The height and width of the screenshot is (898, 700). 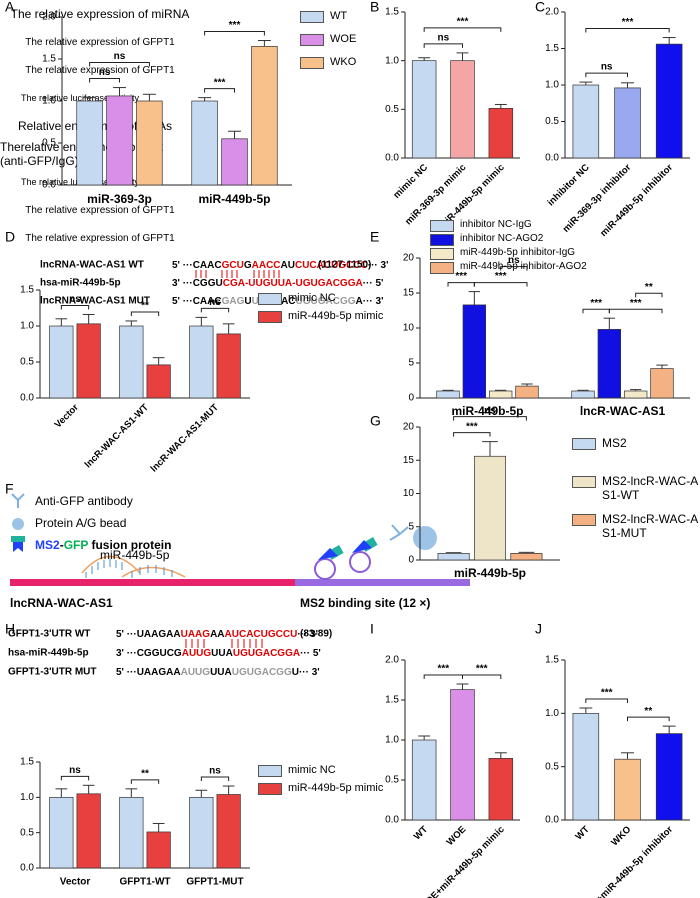 What do you see at coordinates (409, 460) in the screenshot?
I see `y-tick-label: 15` at bounding box center [409, 460].